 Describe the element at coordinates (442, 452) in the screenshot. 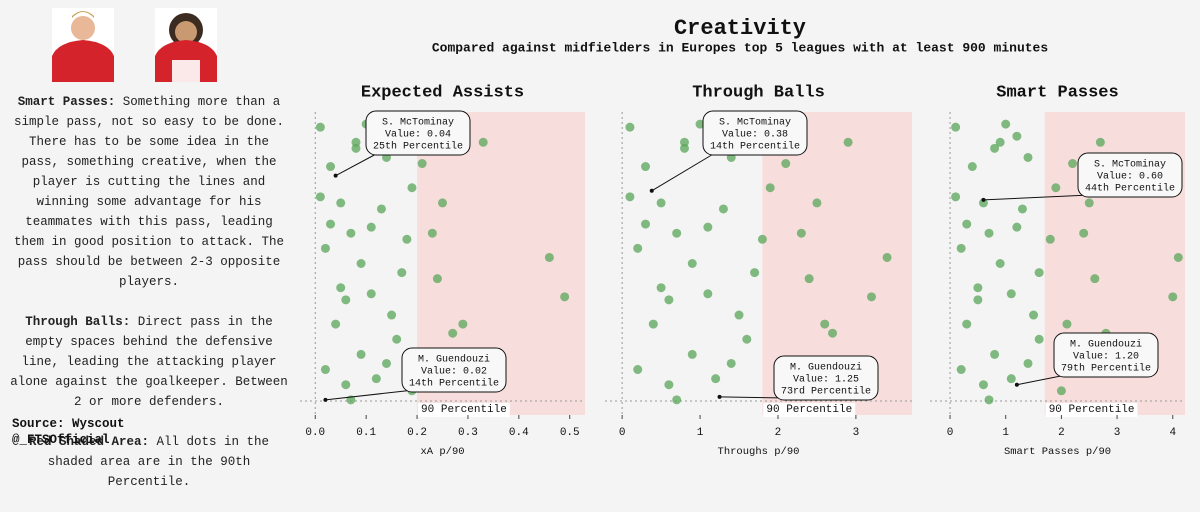

I see `x-axis-label: xA p/90` at that location.